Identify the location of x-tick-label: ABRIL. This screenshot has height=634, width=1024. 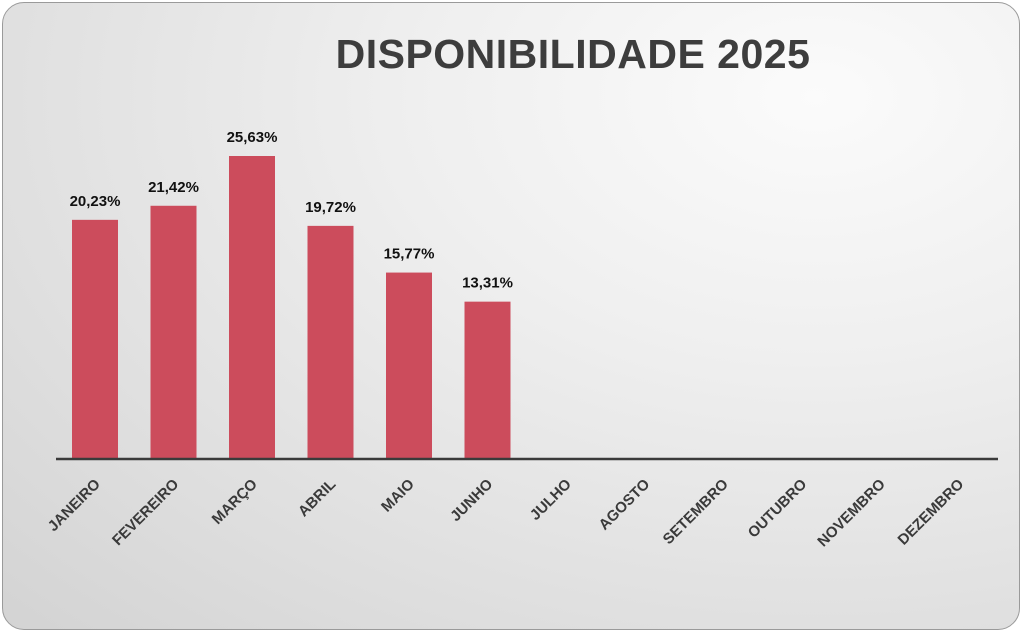
(317, 498).